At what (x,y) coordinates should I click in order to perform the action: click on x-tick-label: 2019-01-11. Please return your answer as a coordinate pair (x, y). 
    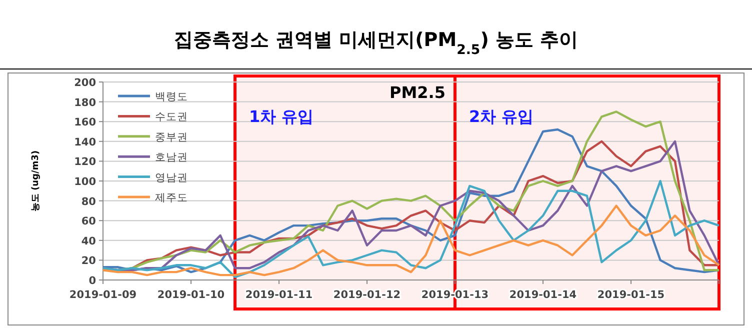
    Looking at the image, I should click on (279, 295).